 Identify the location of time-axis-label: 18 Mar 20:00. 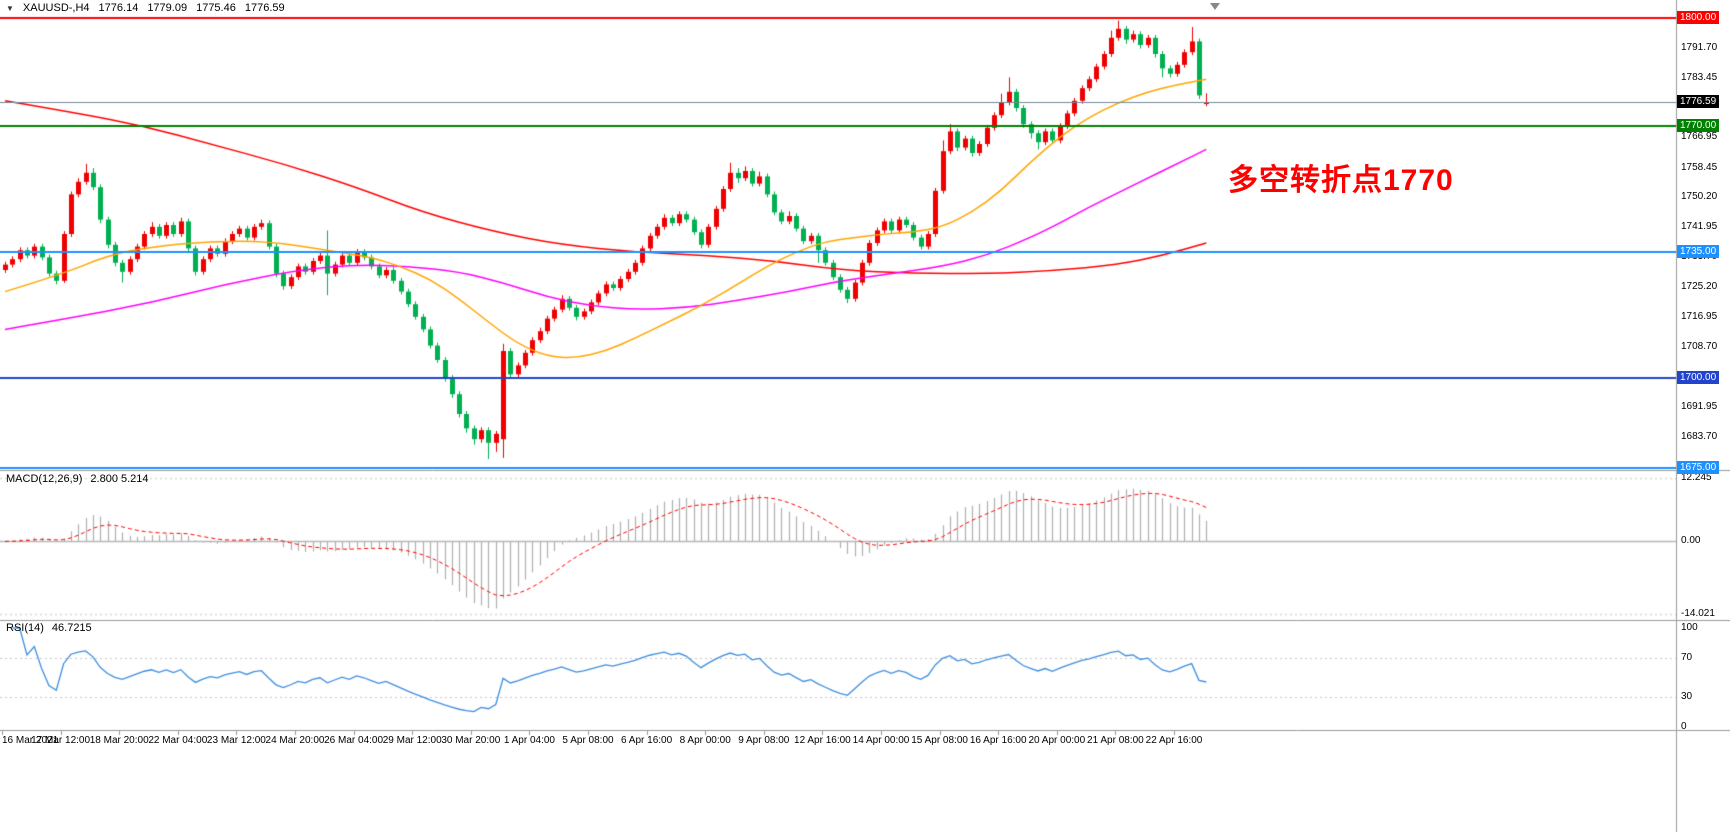
(119, 740).